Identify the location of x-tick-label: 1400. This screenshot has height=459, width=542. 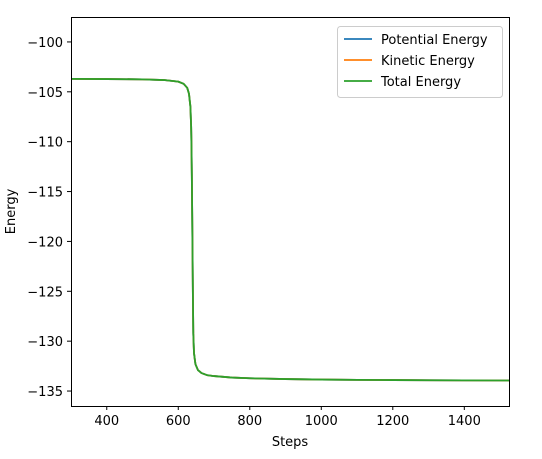
(464, 421).